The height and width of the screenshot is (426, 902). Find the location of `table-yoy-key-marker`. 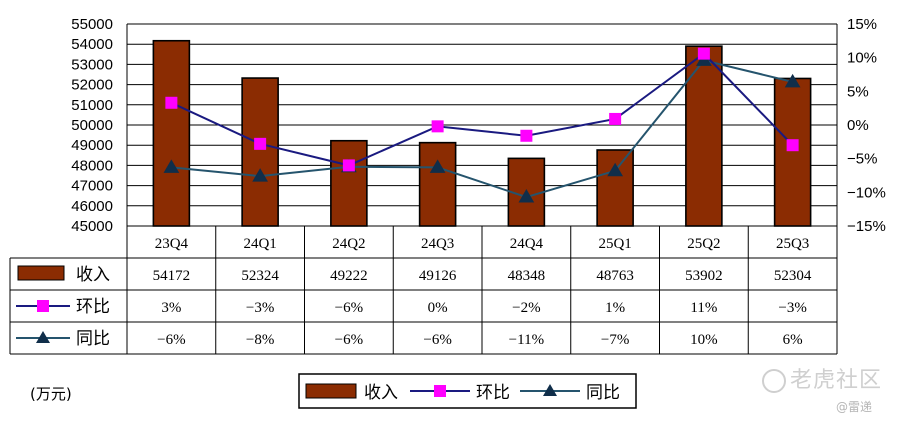

table-yoy-key-marker is located at coordinates (43, 337).